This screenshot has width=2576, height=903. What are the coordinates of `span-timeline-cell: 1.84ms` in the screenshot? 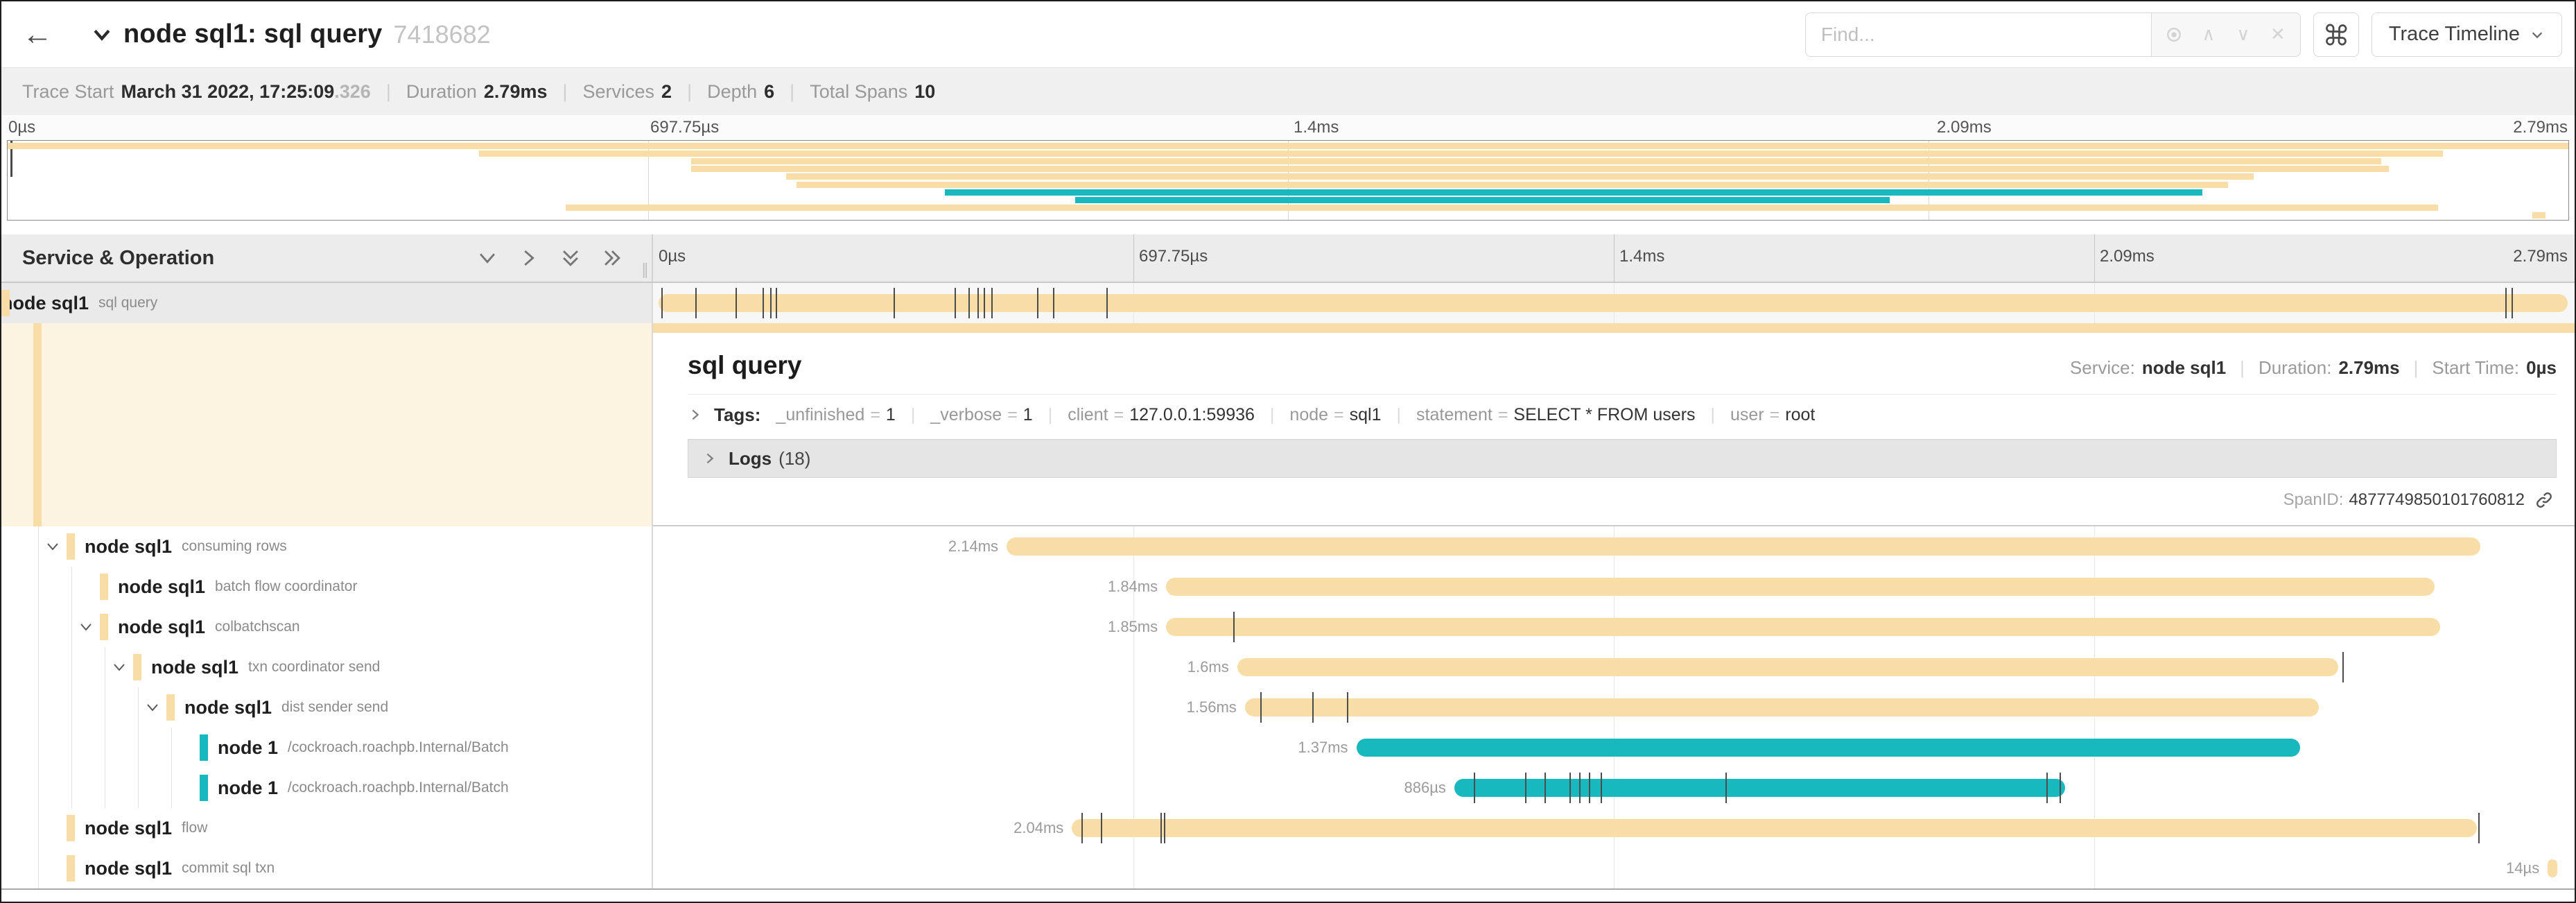 It's located at (1614, 587).